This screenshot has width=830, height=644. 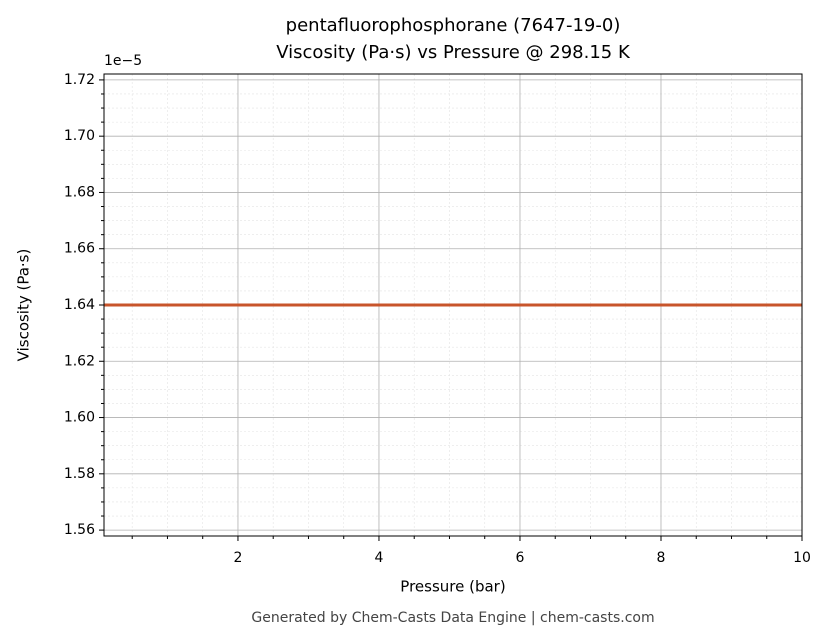 What do you see at coordinates (79, 249) in the screenshot?
I see `y-tick-label: 1.66` at bounding box center [79, 249].